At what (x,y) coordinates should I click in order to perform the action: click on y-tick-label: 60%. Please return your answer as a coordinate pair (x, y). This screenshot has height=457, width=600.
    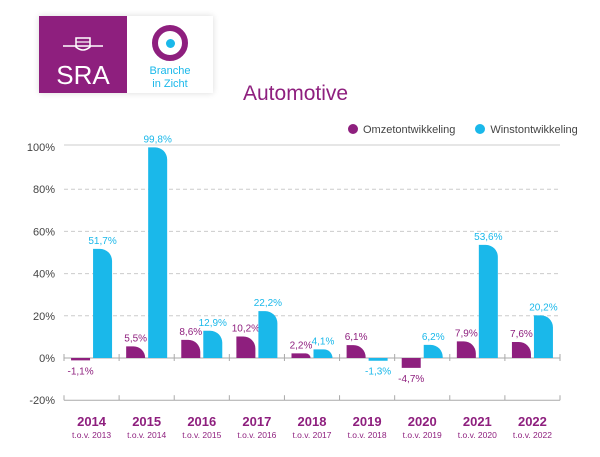
    Looking at the image, I should click on (44, 232).